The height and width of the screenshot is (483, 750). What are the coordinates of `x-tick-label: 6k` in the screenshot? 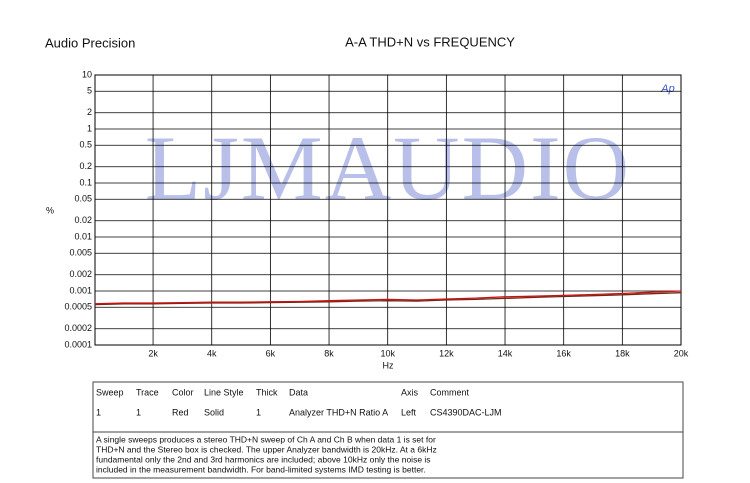 It's located at (271, 353).